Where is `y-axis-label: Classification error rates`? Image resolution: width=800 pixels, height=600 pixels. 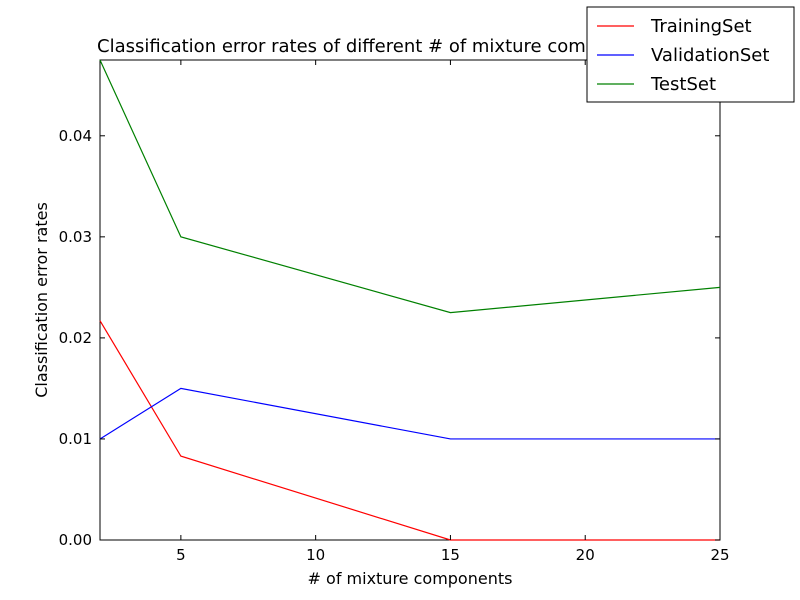
y-axis-label: Classification error rates is located at coordinates (41, 300).